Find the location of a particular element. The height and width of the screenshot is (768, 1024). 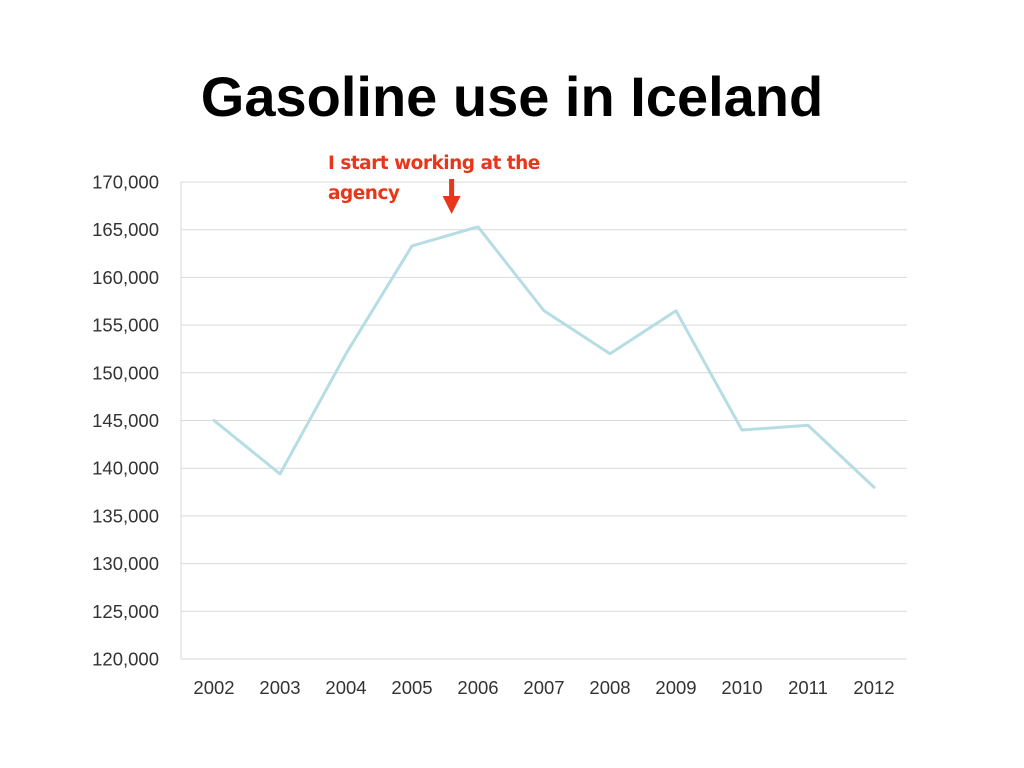

x-tick-label: 2007 is located at coordinates (543, 687).